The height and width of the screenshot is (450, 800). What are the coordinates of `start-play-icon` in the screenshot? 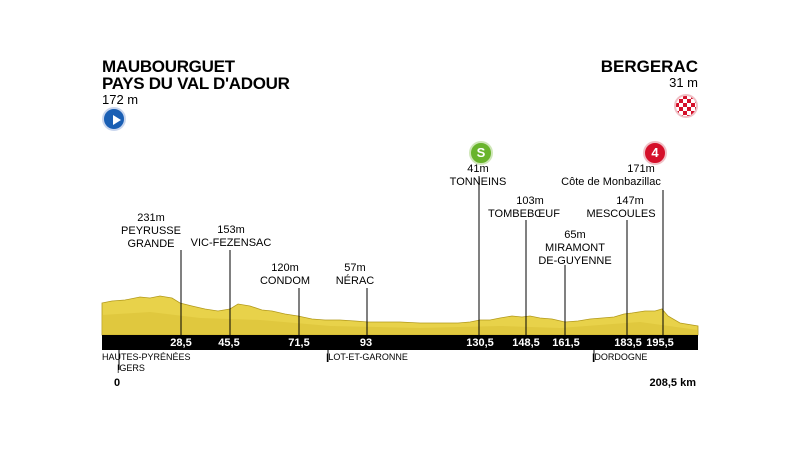 It's located at (114, 119).